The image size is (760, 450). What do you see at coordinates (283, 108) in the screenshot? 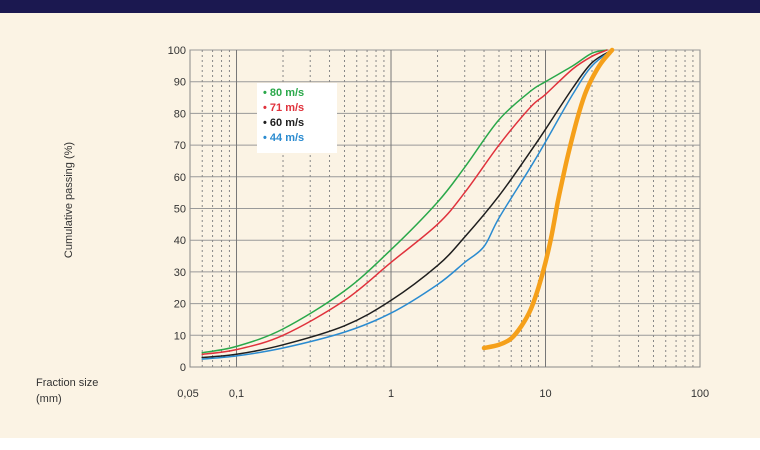
I see `legend-entry: • 71 m/s` at bounding box center [283, 108].